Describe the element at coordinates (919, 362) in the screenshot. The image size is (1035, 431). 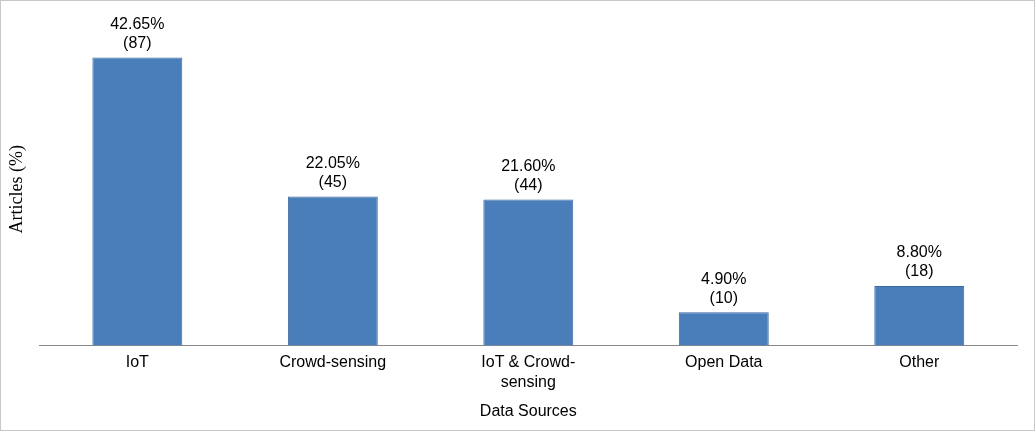
I see `x-tick-label: Other` at that location.